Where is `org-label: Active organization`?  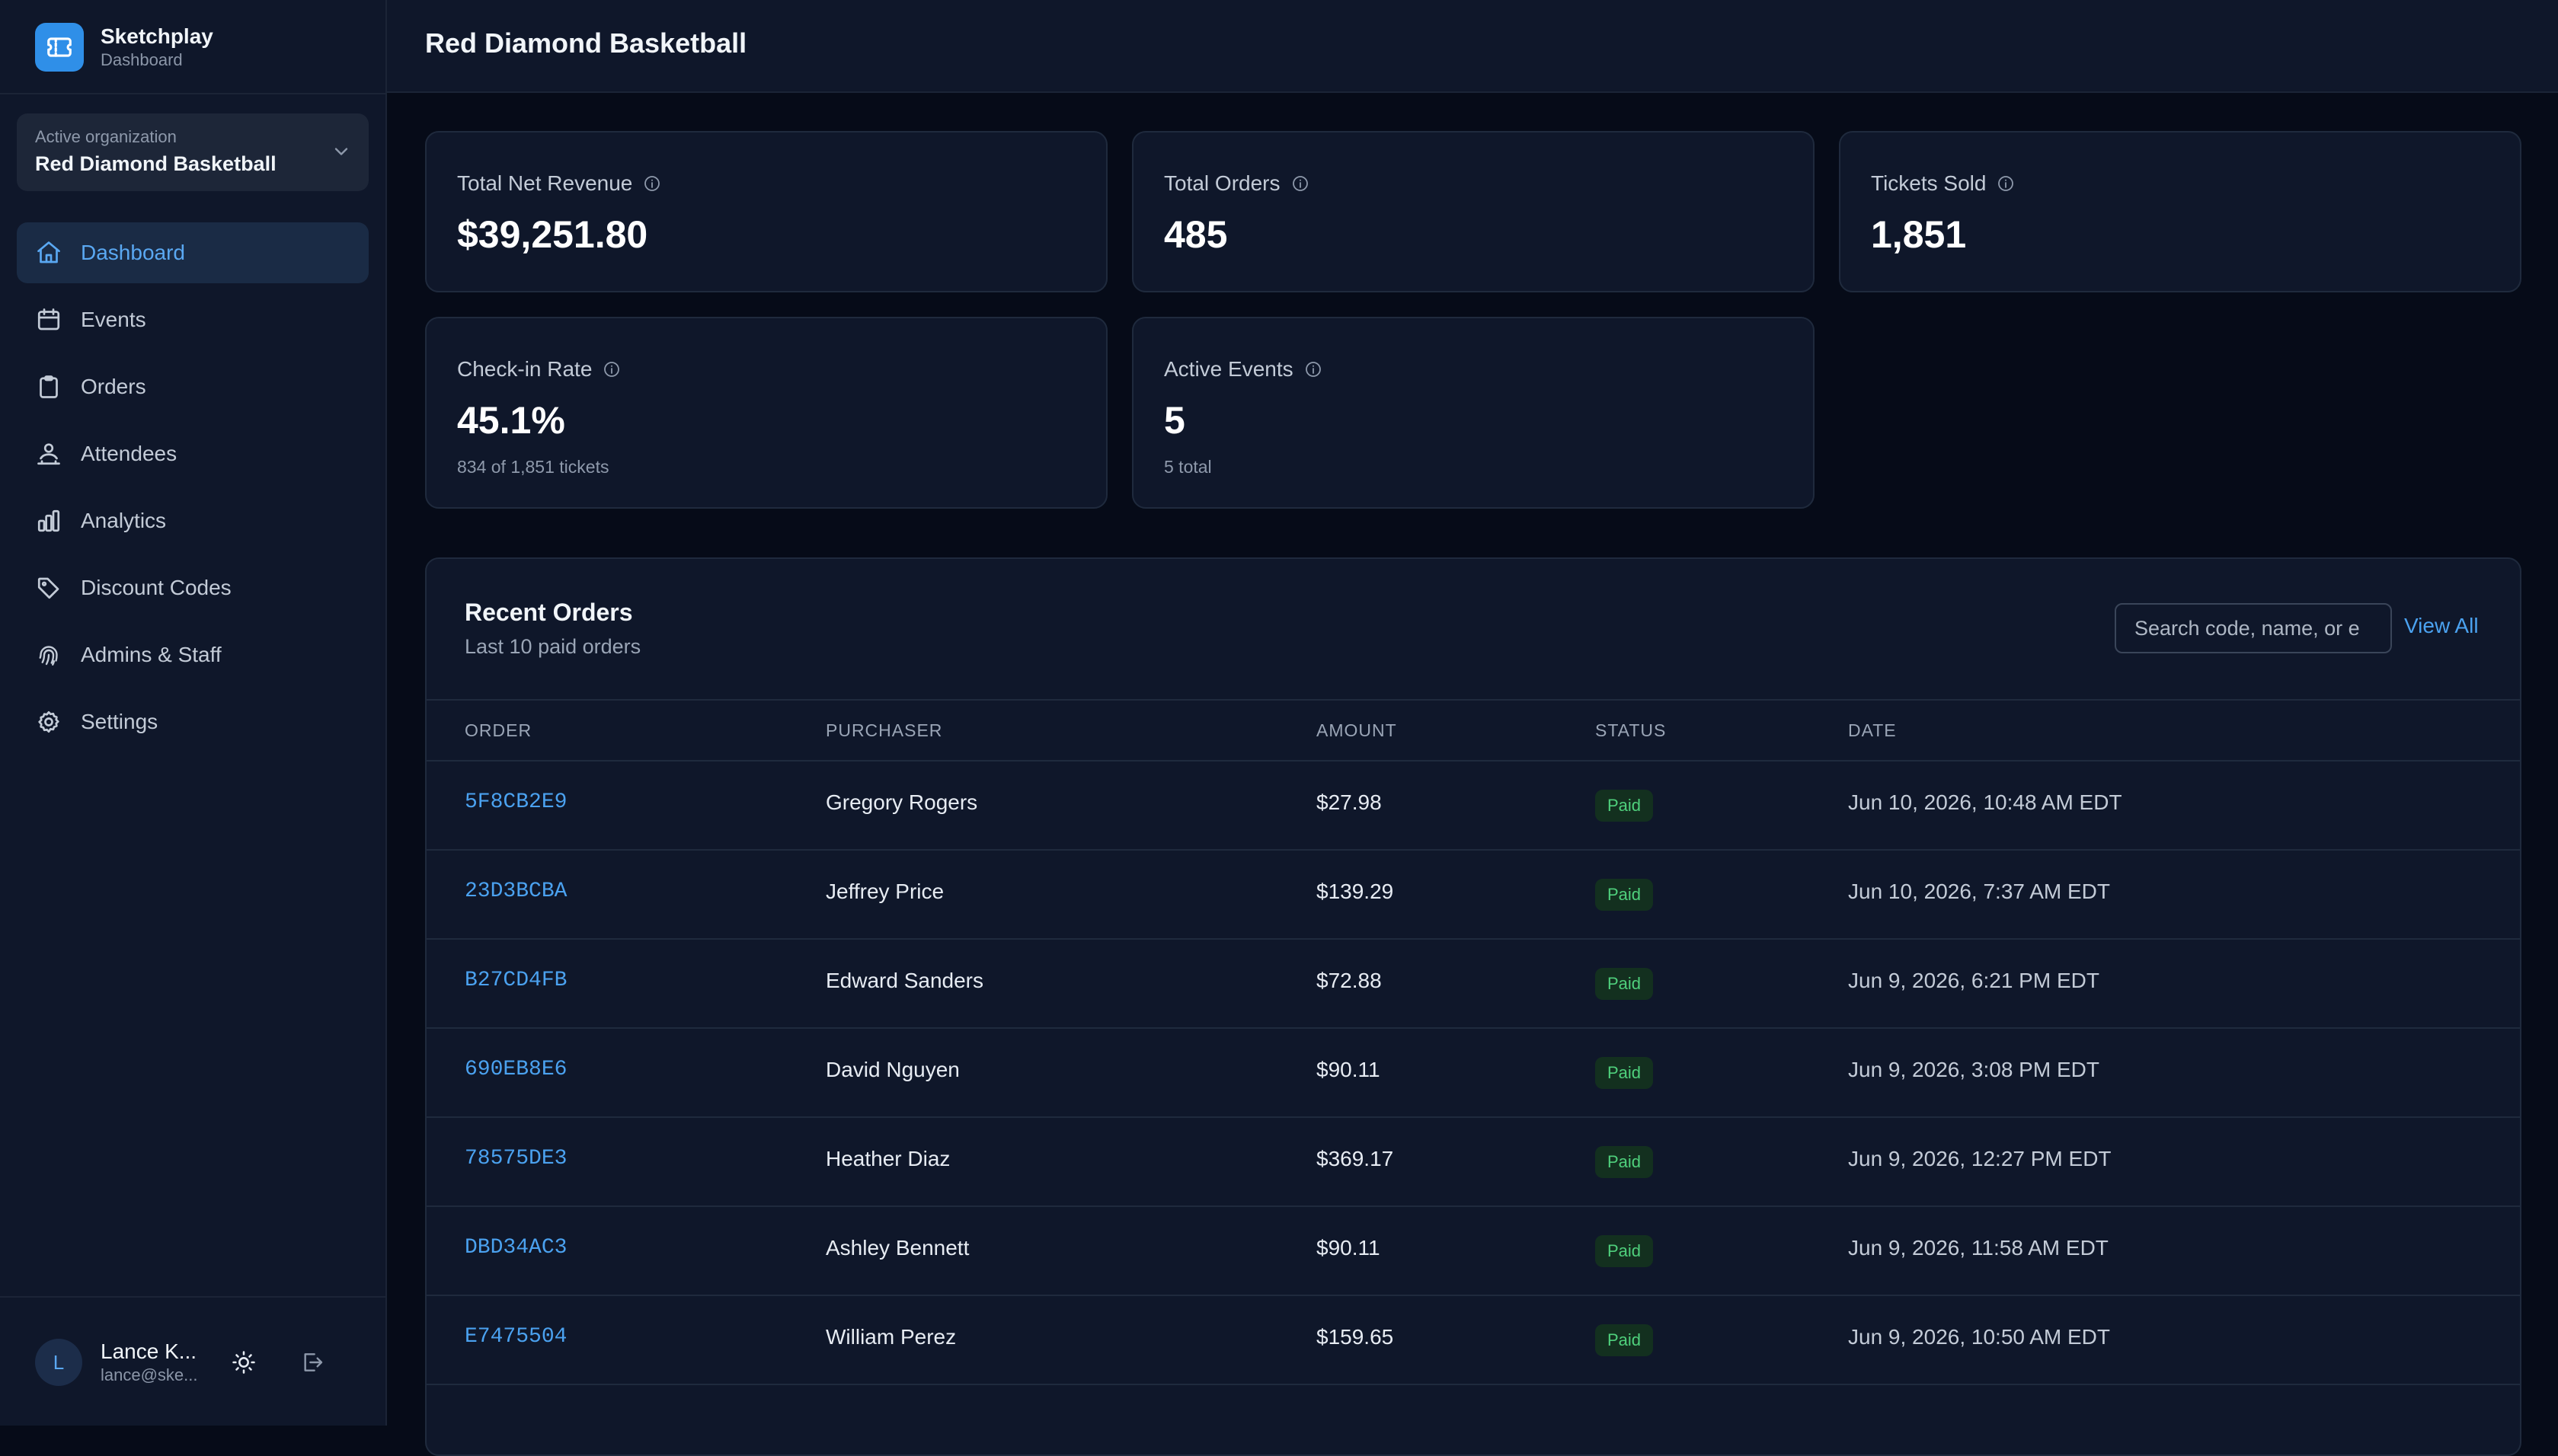
org-label: Active organization is located at coordinates (106, 136).